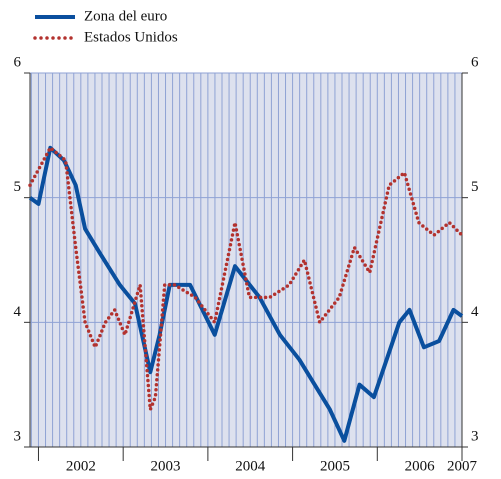  I want to click on legend-label: Estados Unidos, so click(131, 37).